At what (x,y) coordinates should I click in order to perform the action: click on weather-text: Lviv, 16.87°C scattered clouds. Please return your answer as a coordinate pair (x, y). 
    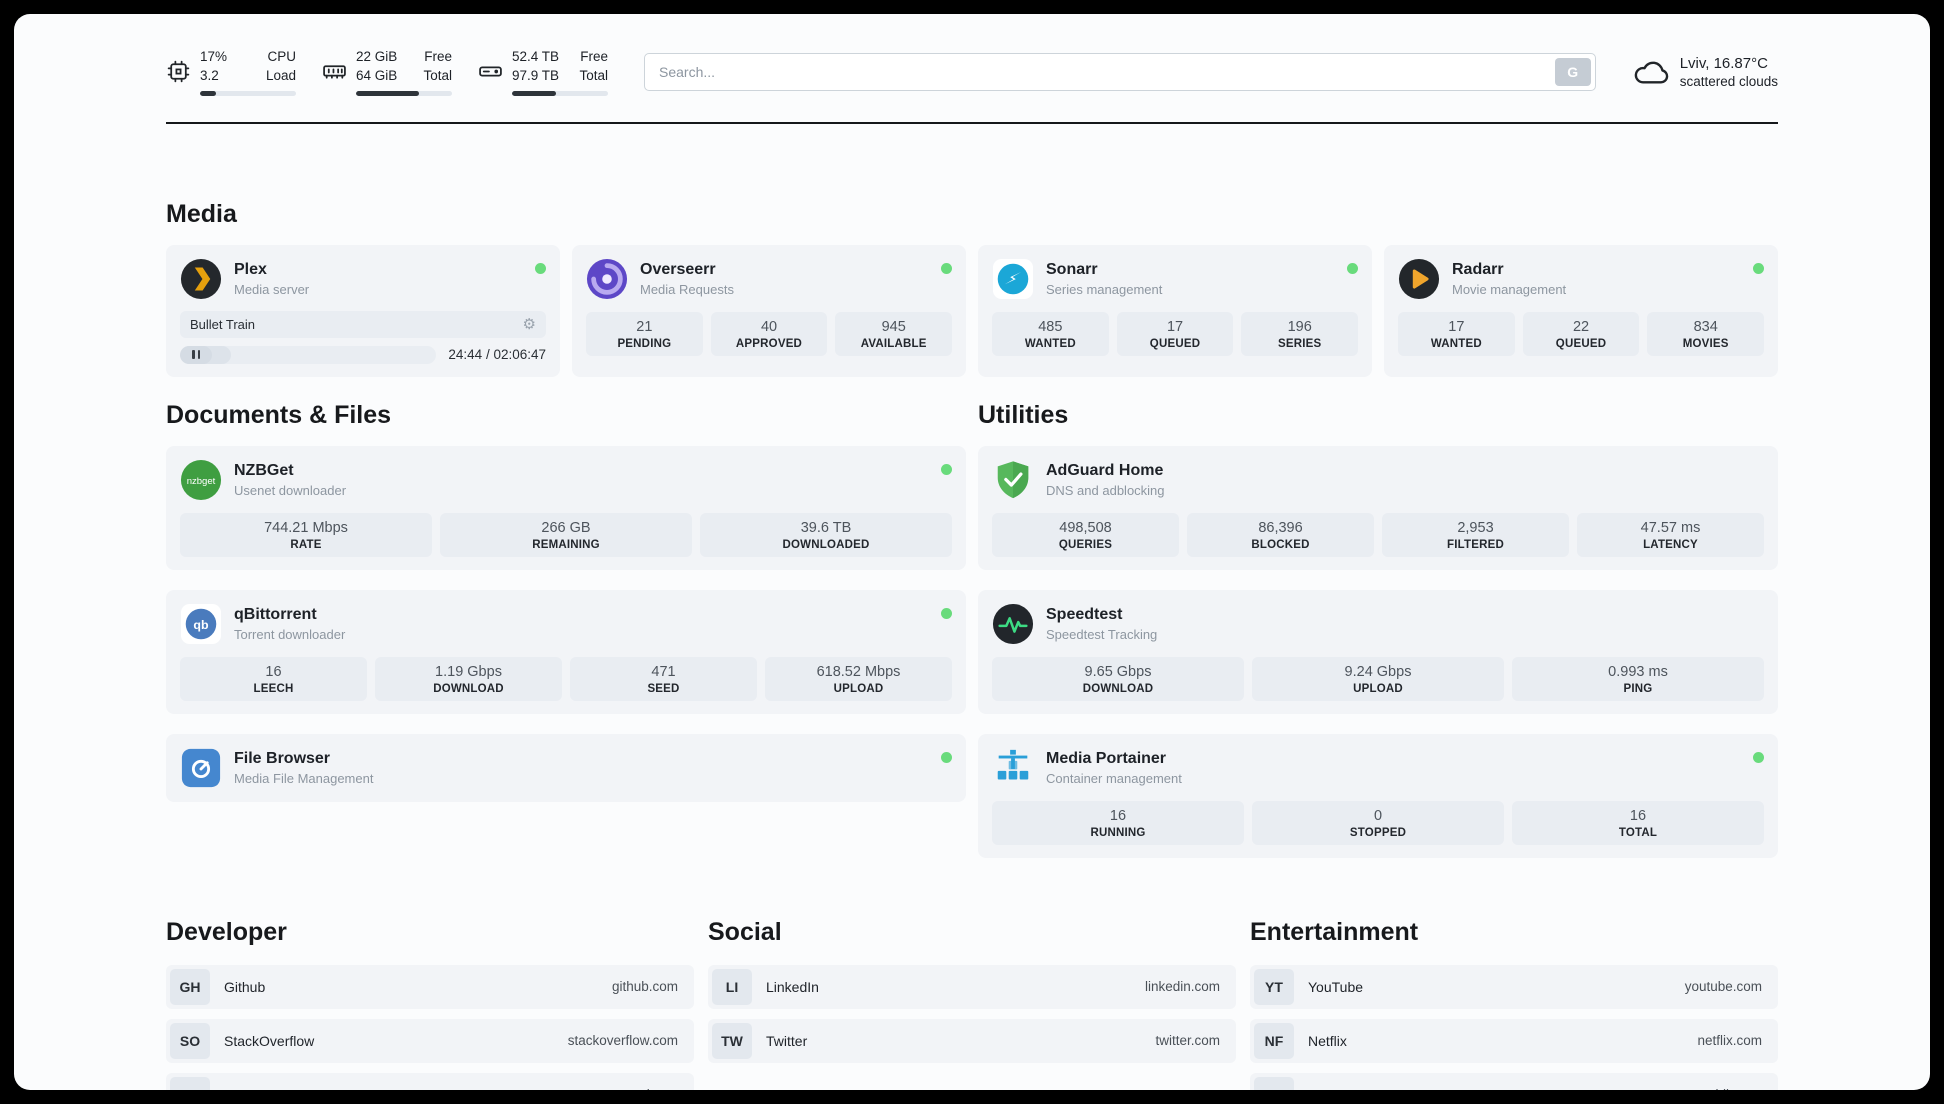
    Looking at the image, I should click on (1729, 72).